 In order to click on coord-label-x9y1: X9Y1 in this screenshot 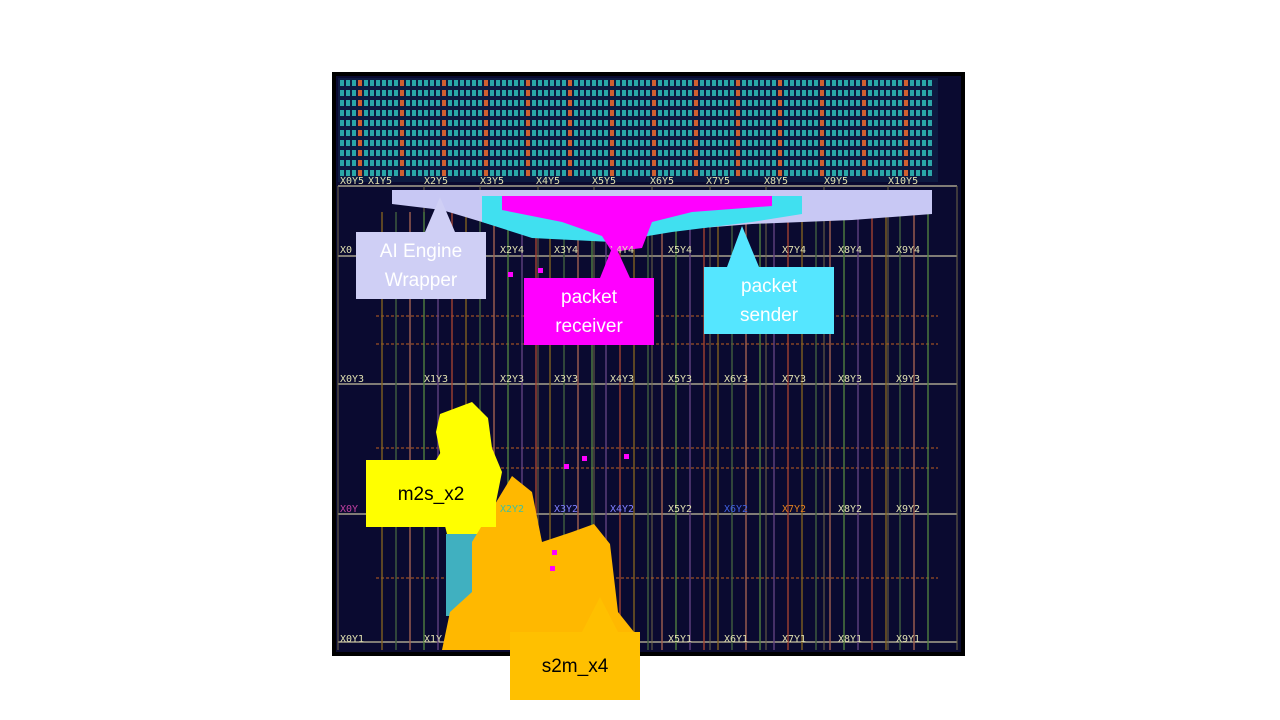, I will do `click(908, 639)`.